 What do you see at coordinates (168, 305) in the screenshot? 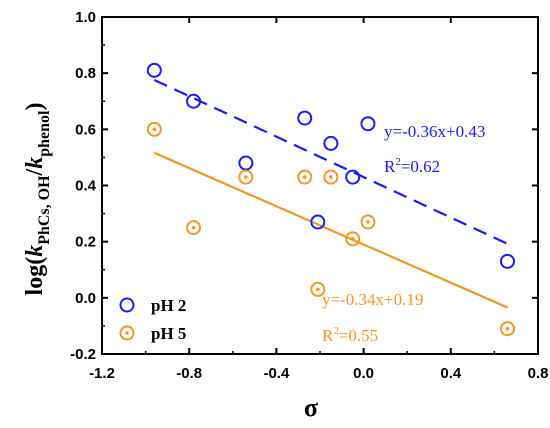
I see `legend-label-ph2: pH 2` at bounding box center [168, 305].